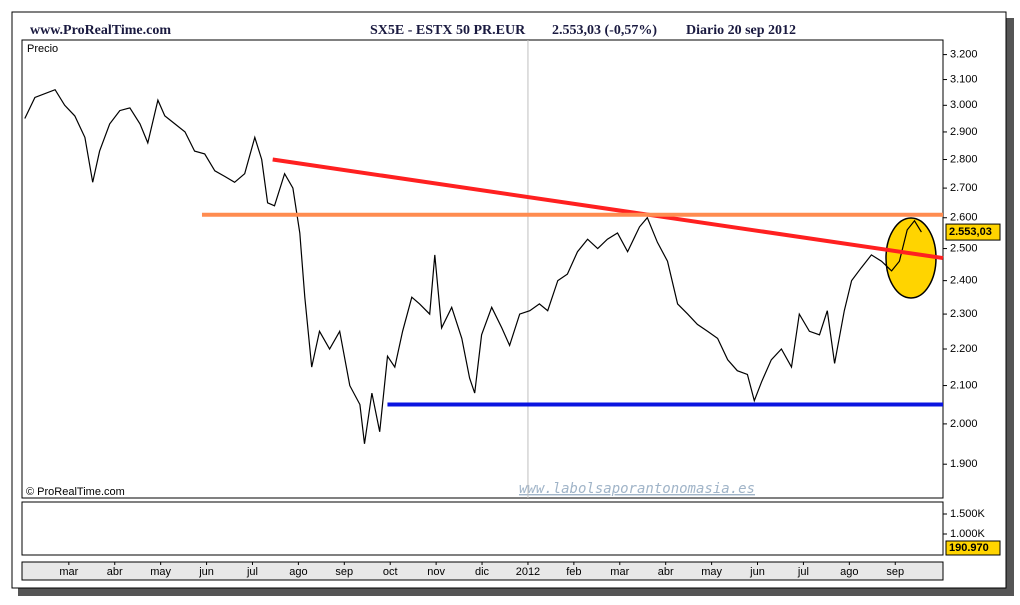 This screenshot has height=605, width=1020. I want to click on copyright: © ProRealTime.com, so click(75, 492).